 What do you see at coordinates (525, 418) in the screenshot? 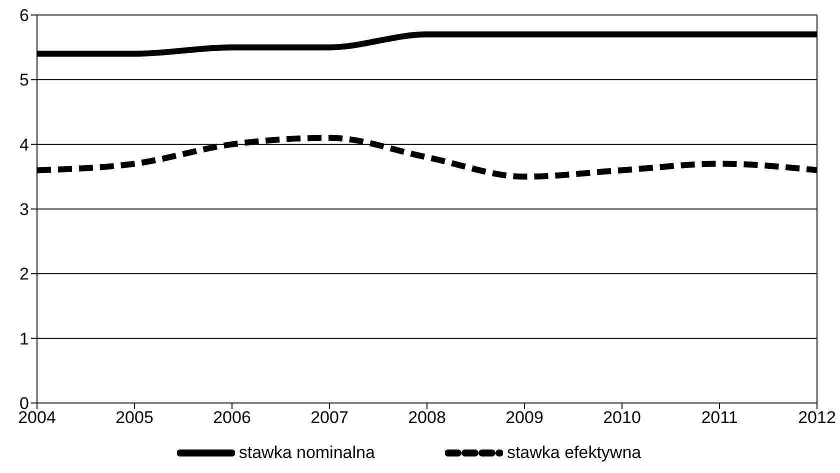
I see `x-tick-label: 2009` at bounding box center [525, 418].